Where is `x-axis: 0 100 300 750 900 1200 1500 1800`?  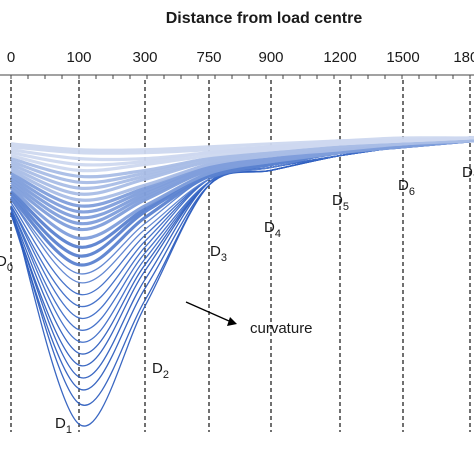 x-axis: 0 100 300 750 900 1200 1500 1800 is located at coordinates (237, 64).